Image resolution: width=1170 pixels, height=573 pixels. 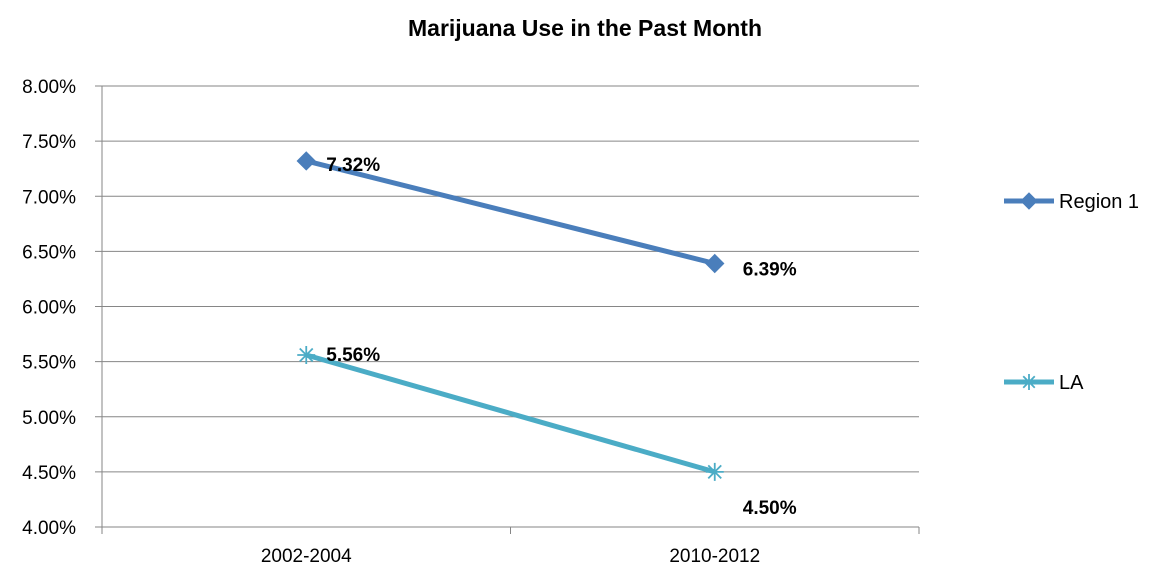 What do you see at coordinates (510, 556) in the screenshot?
I see `x-axis-tick-labels: 2002-2004 2010-2012` at bounding box center [510, 556].